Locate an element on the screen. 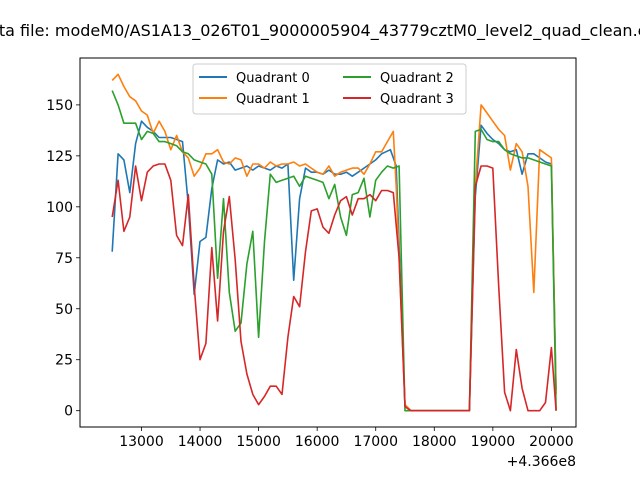 The height and width of the screenshot is (480, 640). y-axis: 0 25 50 75 100 125 150 is located at coordinates (63, 259).